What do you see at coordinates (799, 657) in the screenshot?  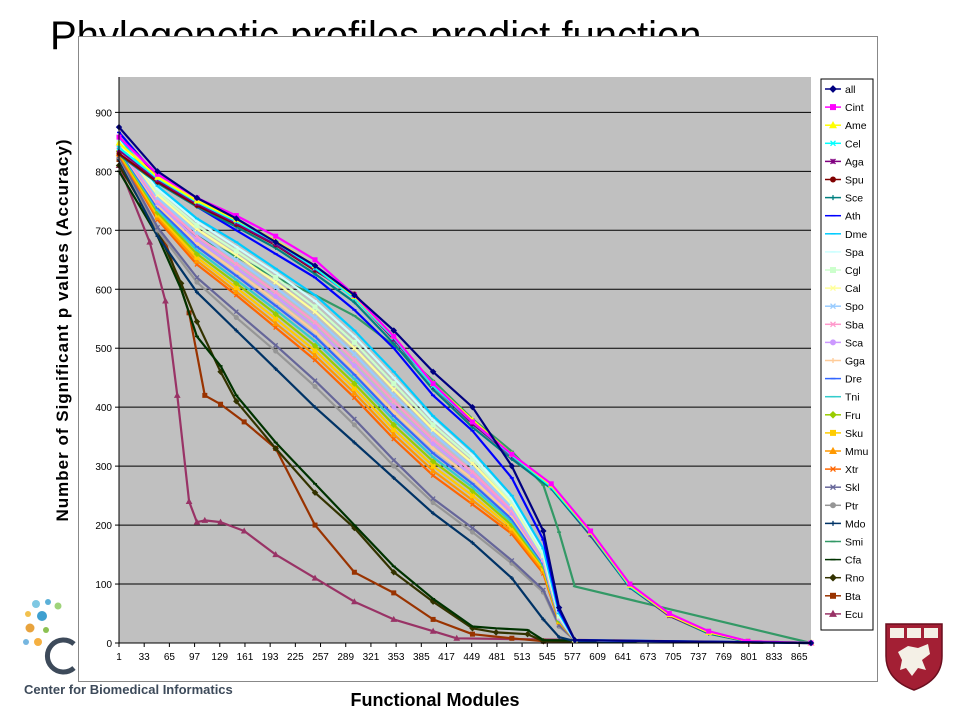 I see `x-tick-label: 865` at bounding box center [799, 657].